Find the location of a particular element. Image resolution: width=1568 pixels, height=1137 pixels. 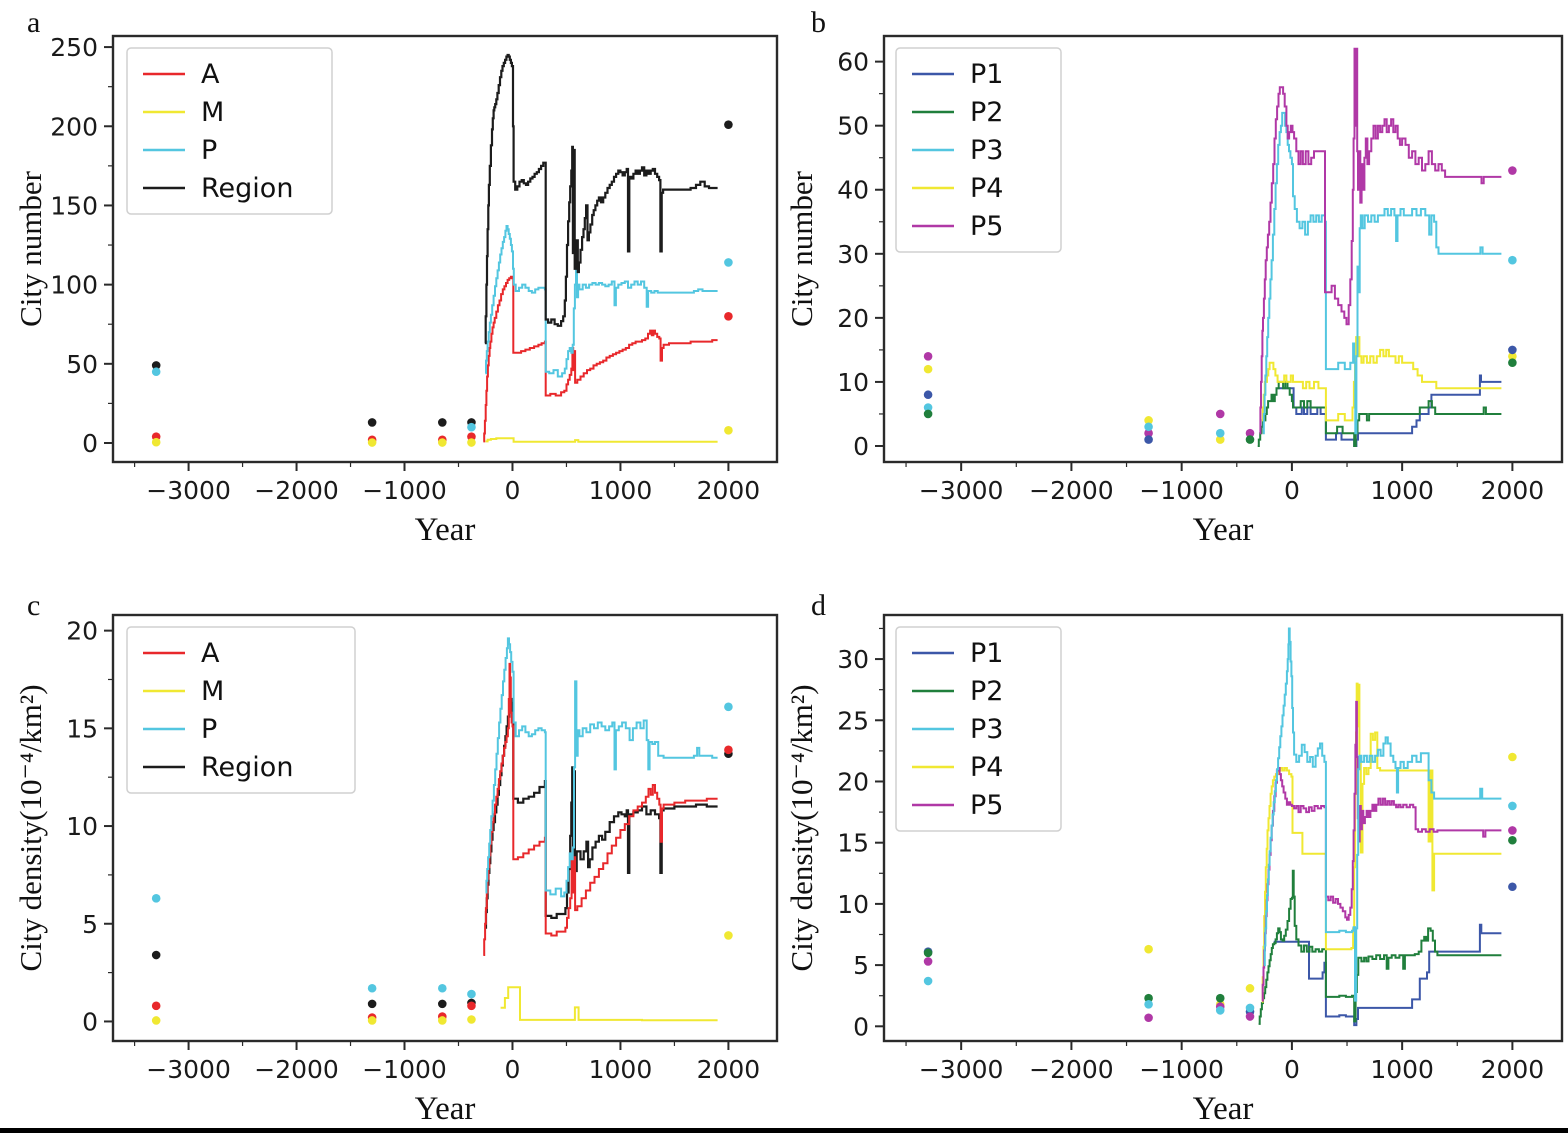

legend-label-p3: P3 is located at coordinates (986, 729).